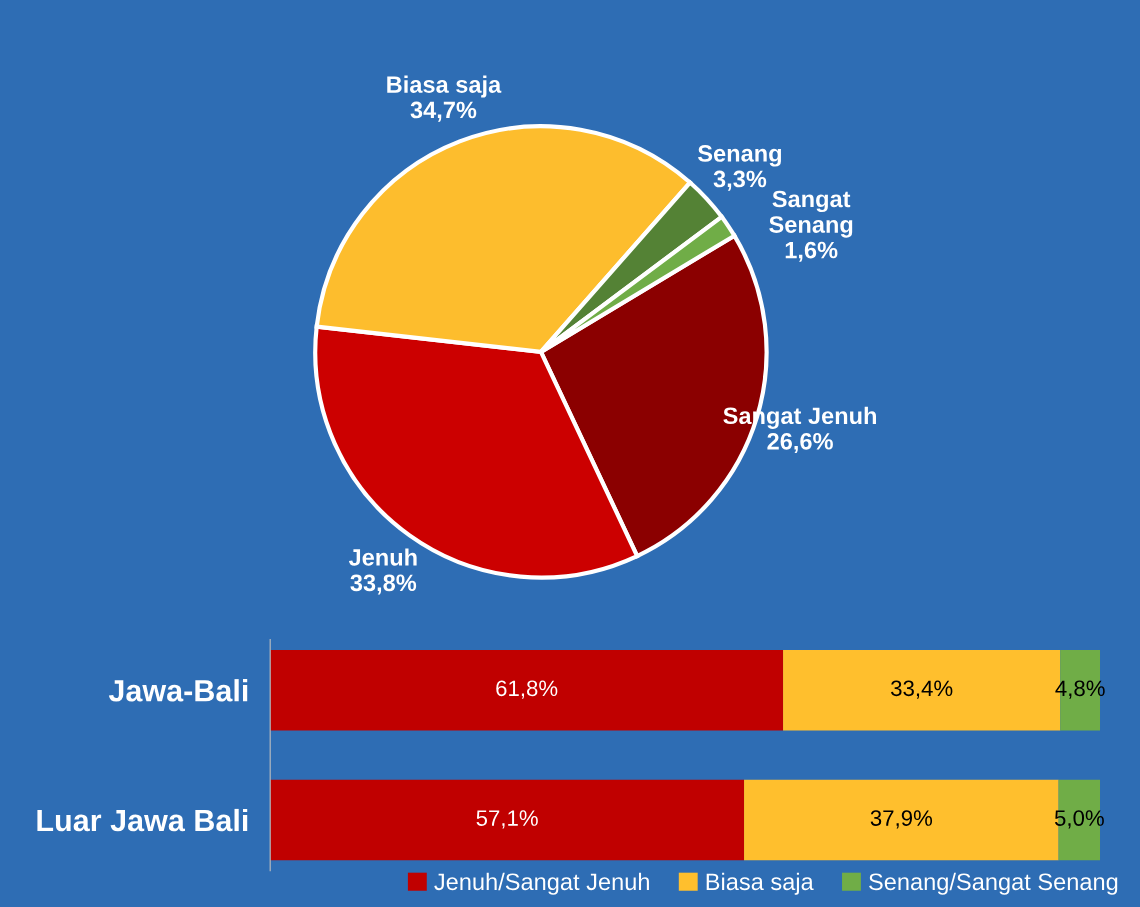  Describe the element at coordinates (443, 111) in the screenshot. I see `data-label: 34,7%` at that location.